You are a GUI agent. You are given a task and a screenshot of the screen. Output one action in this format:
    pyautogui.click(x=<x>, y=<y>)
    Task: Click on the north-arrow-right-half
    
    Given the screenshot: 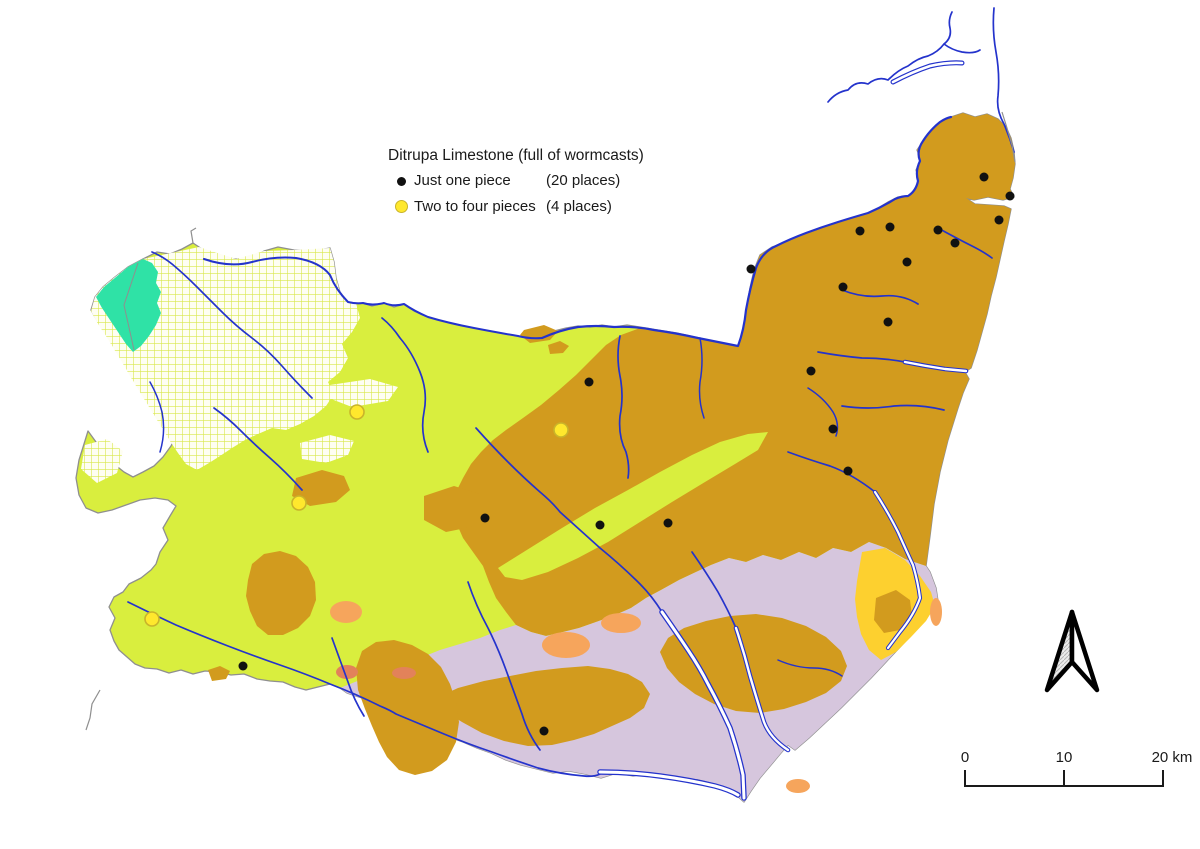 What is the action you would take?
    pyautogui.click(x=1084, y=651)
    